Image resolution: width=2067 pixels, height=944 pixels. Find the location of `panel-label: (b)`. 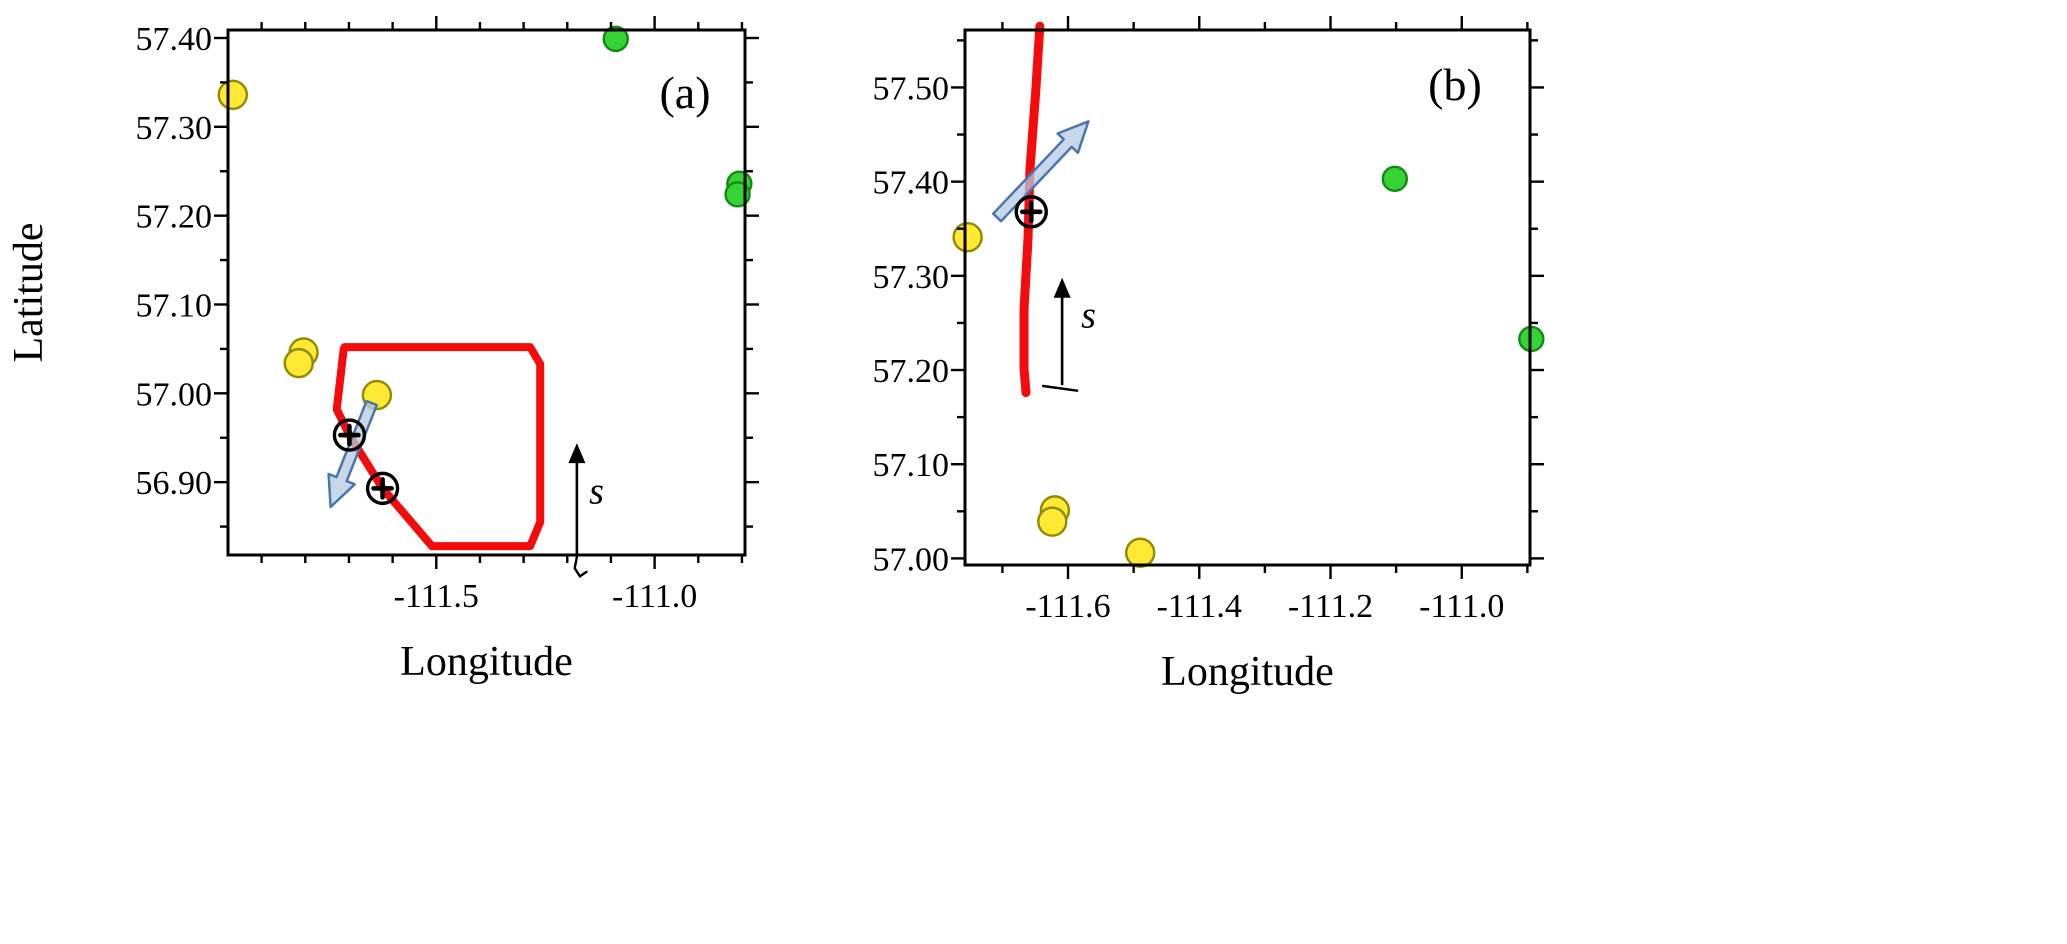

panel-label: (b) is located at coordinates (1455, 84).